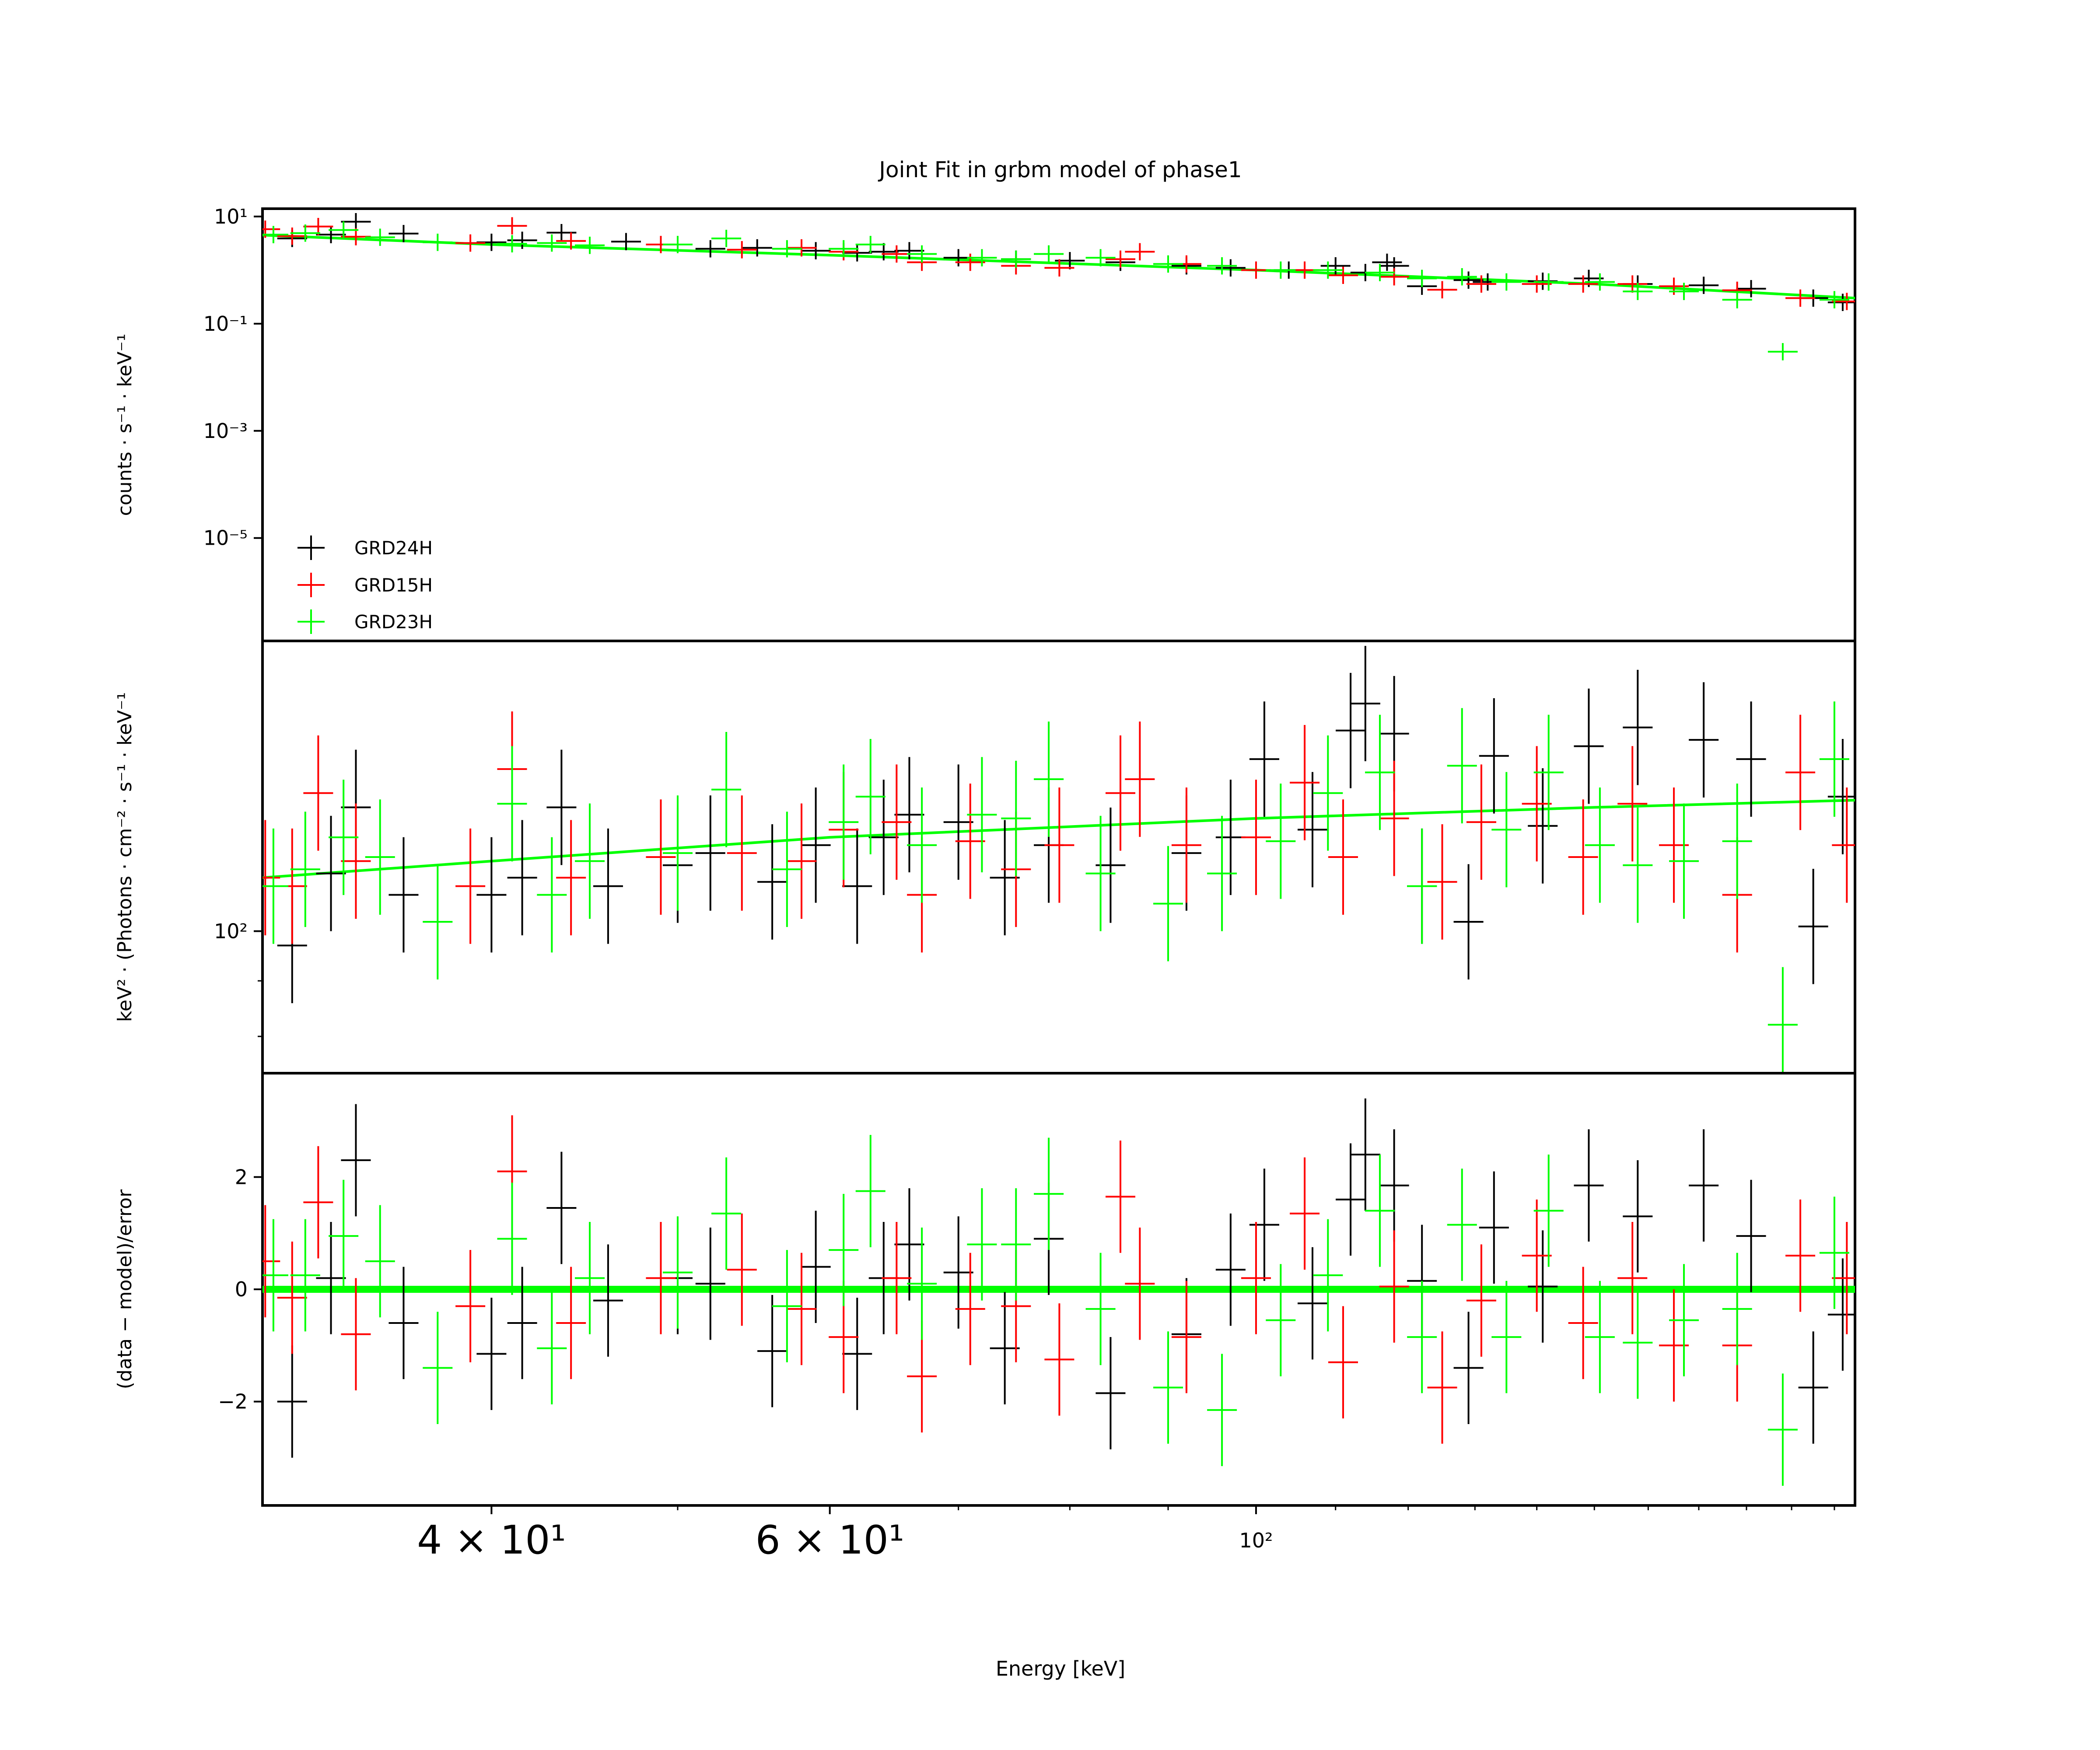 The image size is (2100, 1750). Describe the element at coordinates (231, 931) in the screenshot. I see `y-tick-label: 10²` at that location.